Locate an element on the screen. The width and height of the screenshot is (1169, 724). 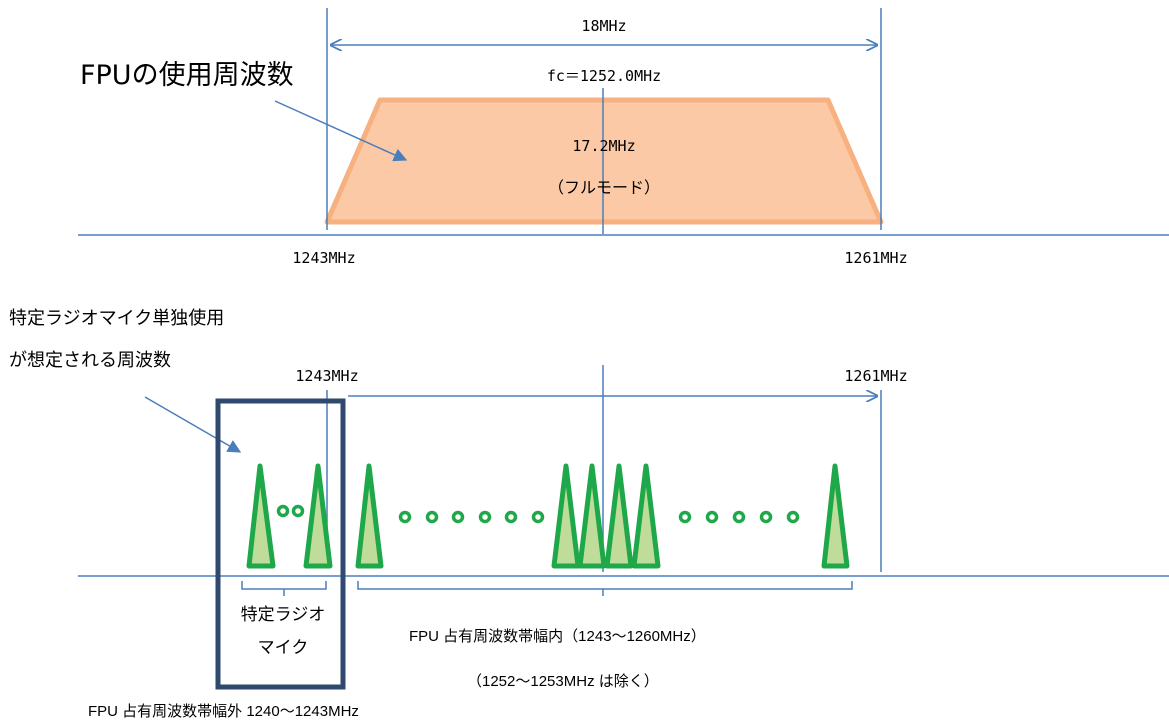
top-right-frequency: 1261MHz is located at coordinates (875, 258).